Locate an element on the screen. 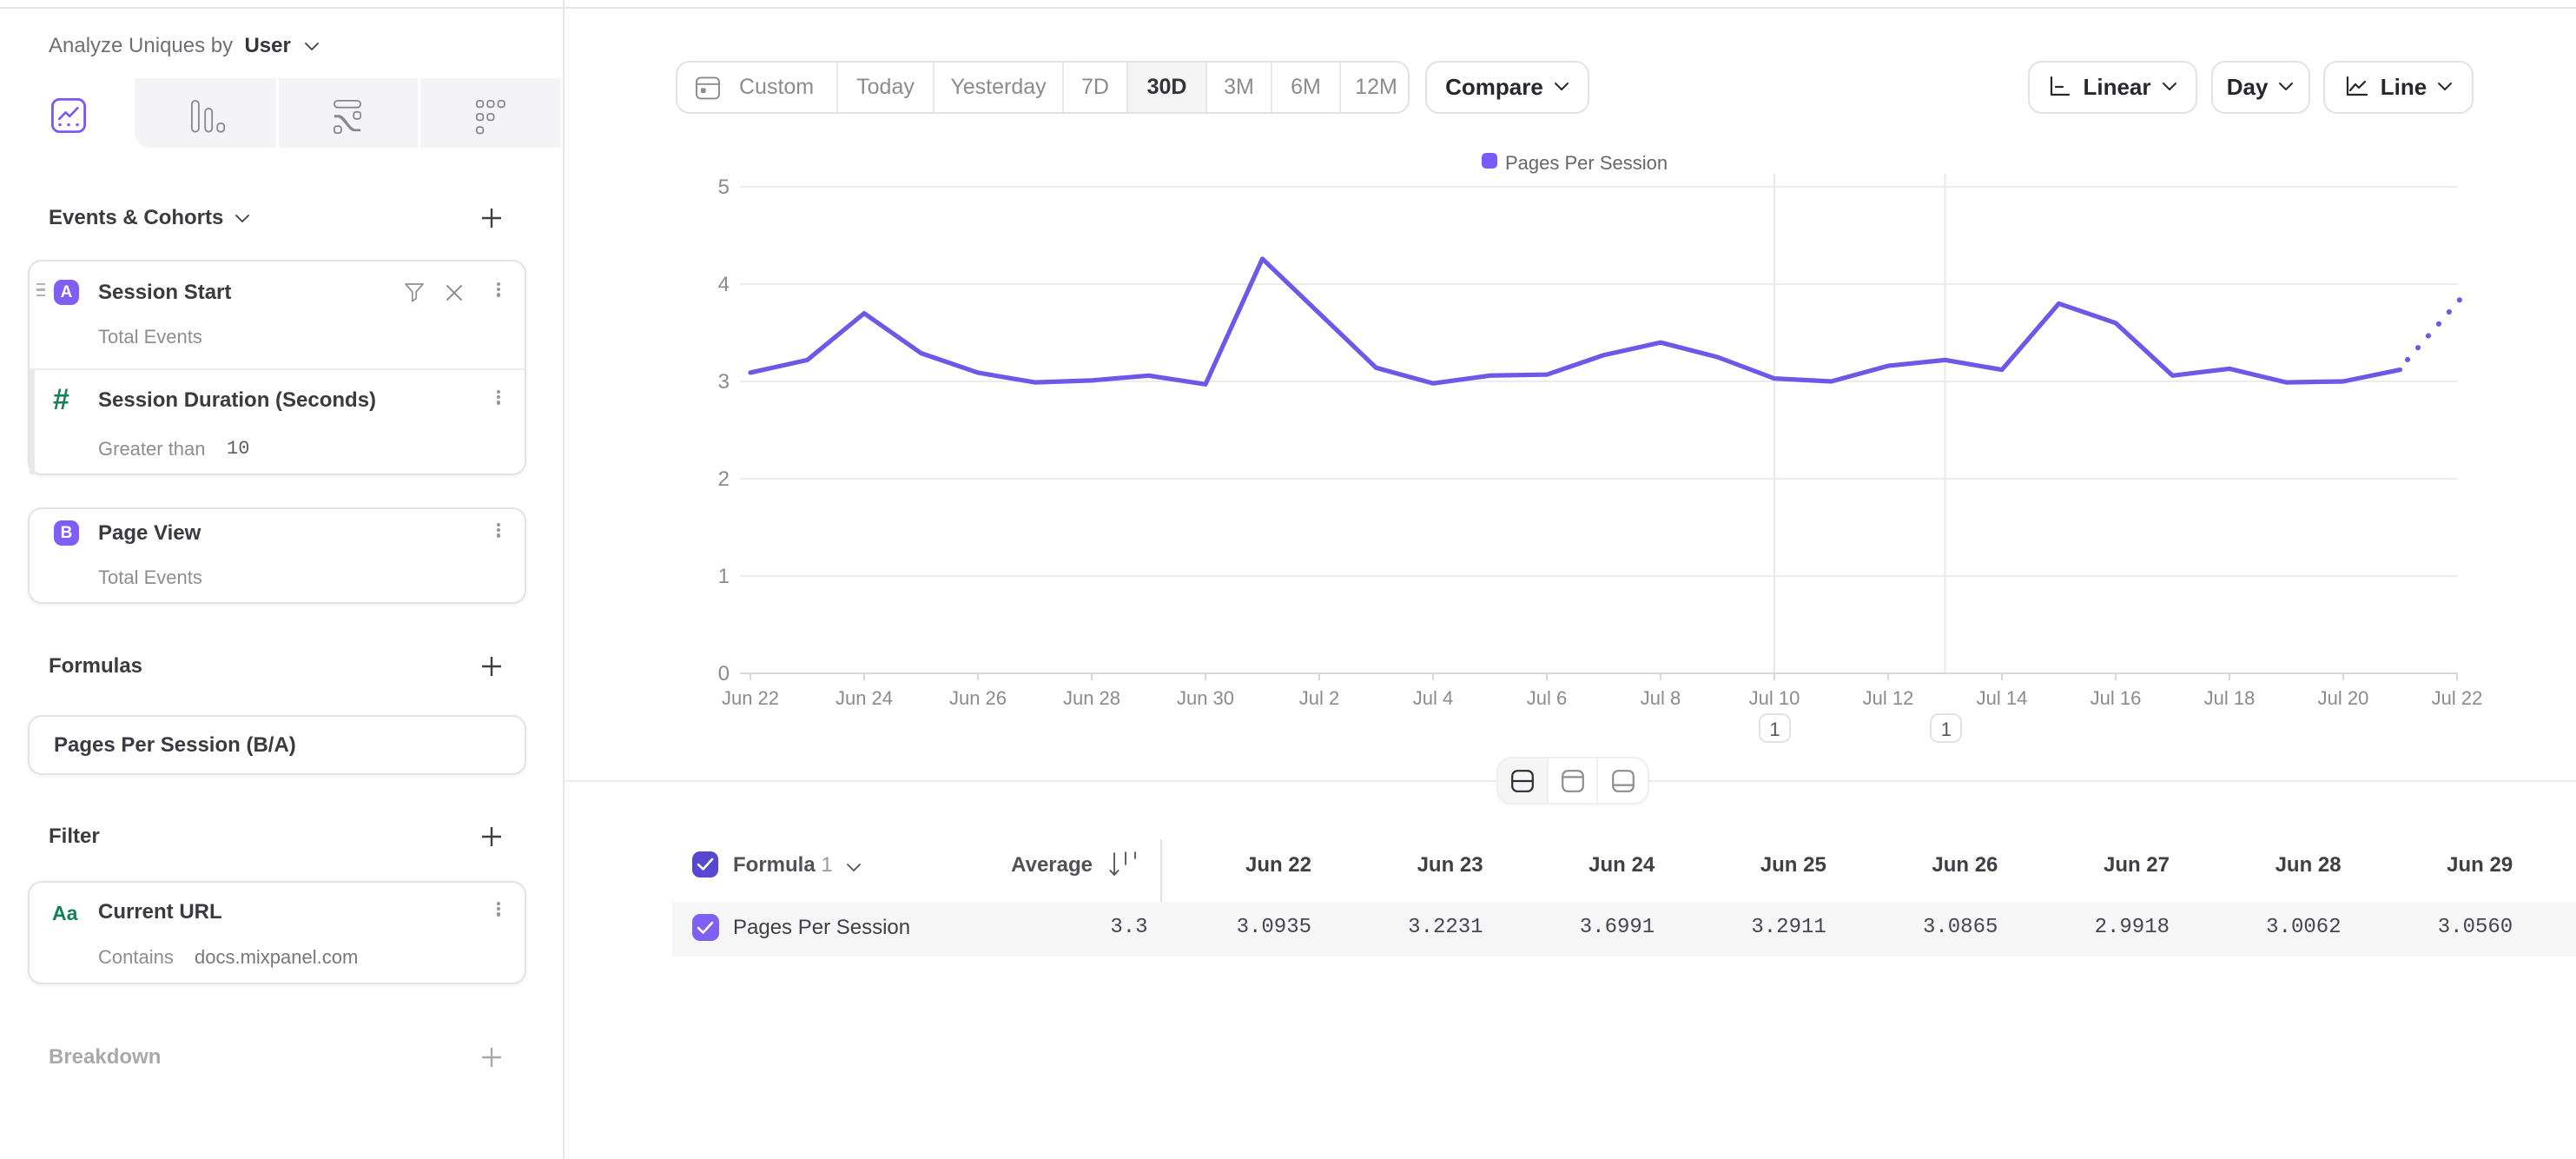  svg-text: 1 is located at coordinates (724, 576).